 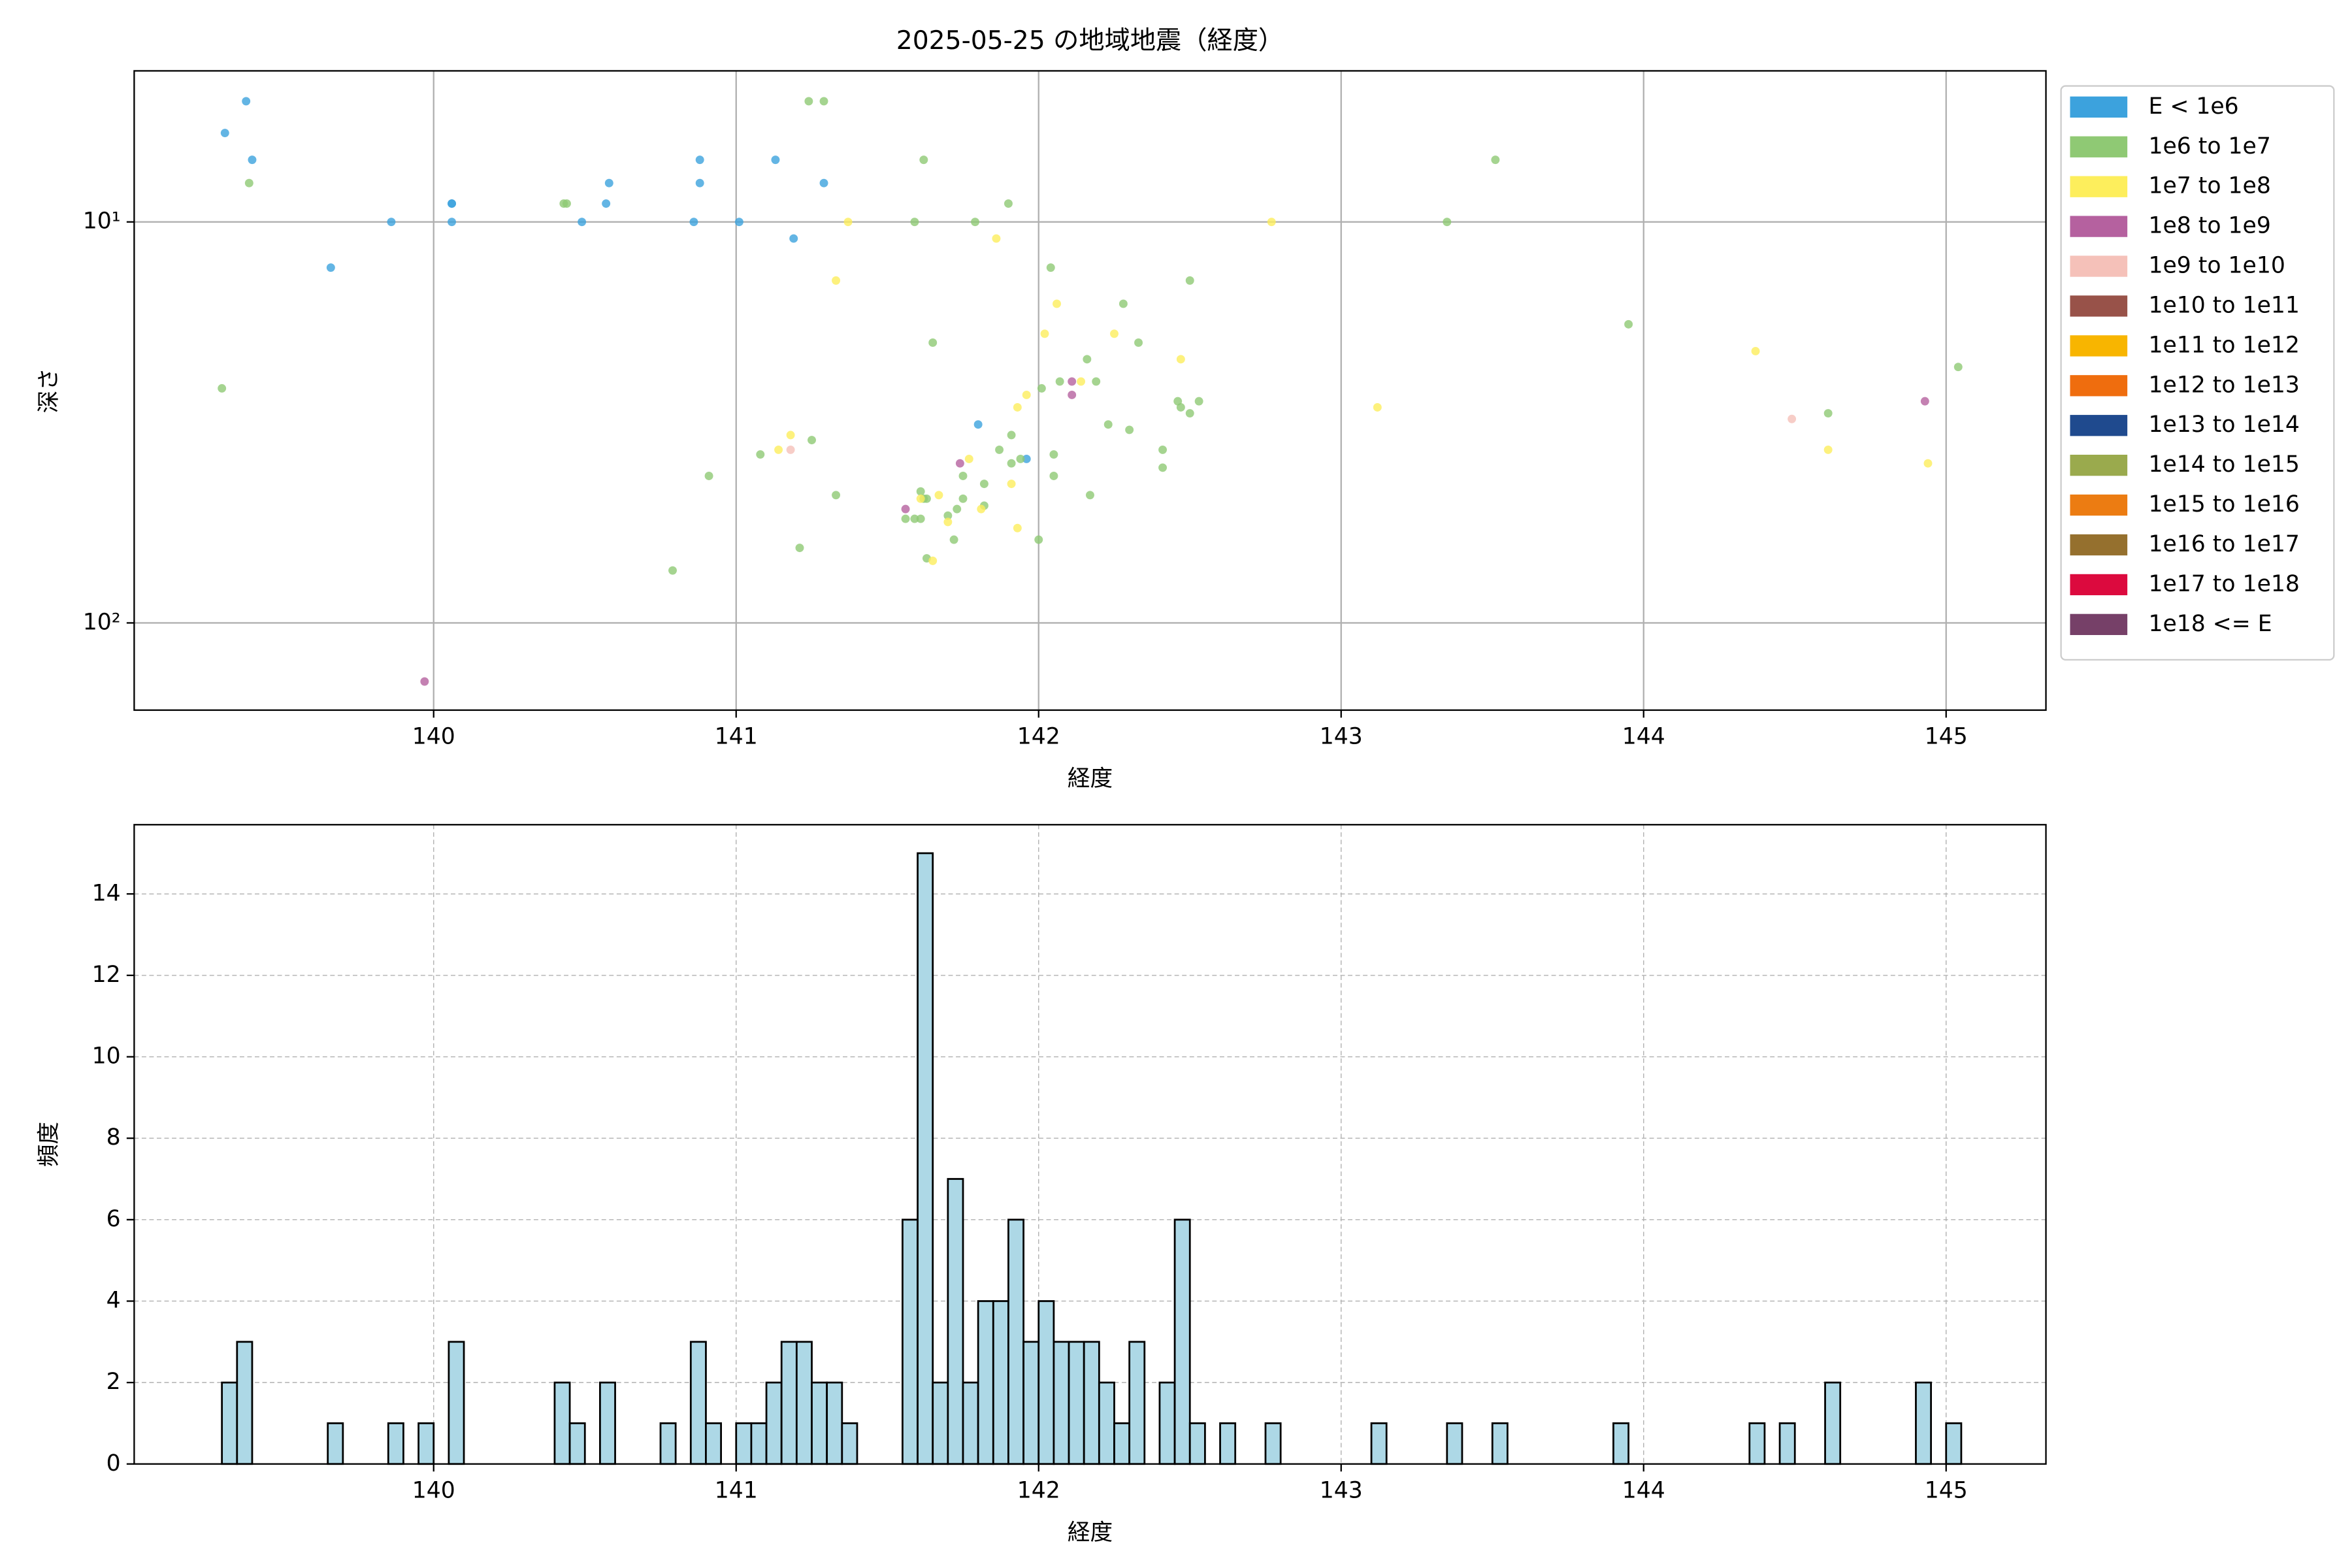 I want to click on legend-label: 1e15 to 1e16, so click(x=2223, y=504).